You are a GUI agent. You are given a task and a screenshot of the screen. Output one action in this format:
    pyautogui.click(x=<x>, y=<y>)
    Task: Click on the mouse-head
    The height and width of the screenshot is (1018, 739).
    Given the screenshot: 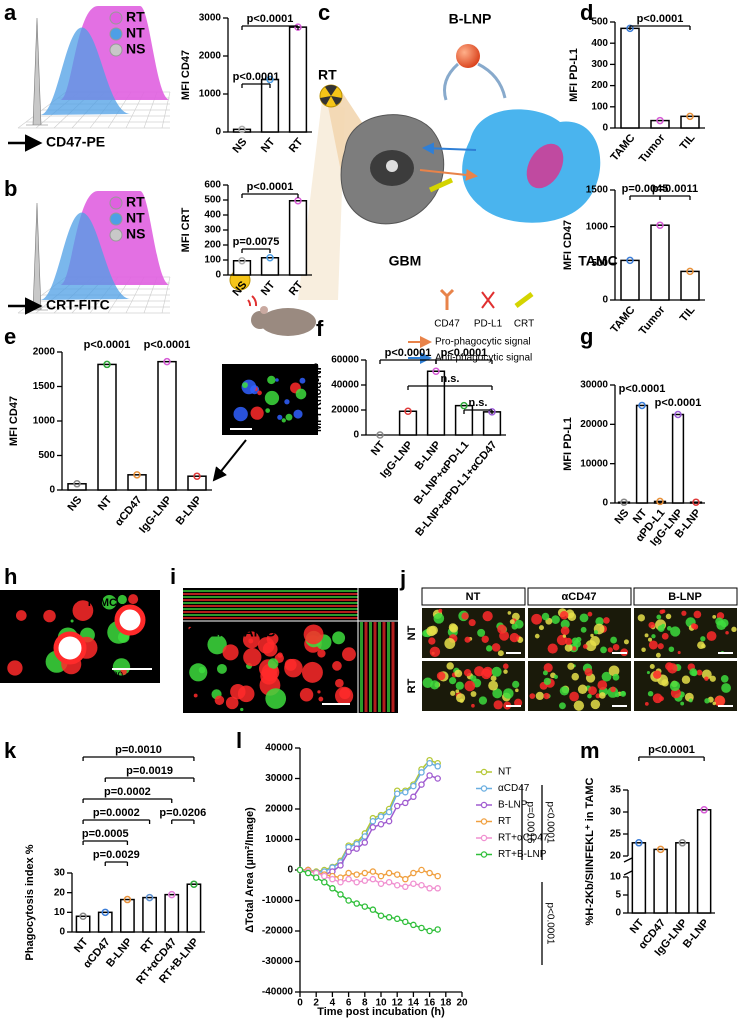 What is the action you would take?
    pyautogui.click(x=260, y=320)
    